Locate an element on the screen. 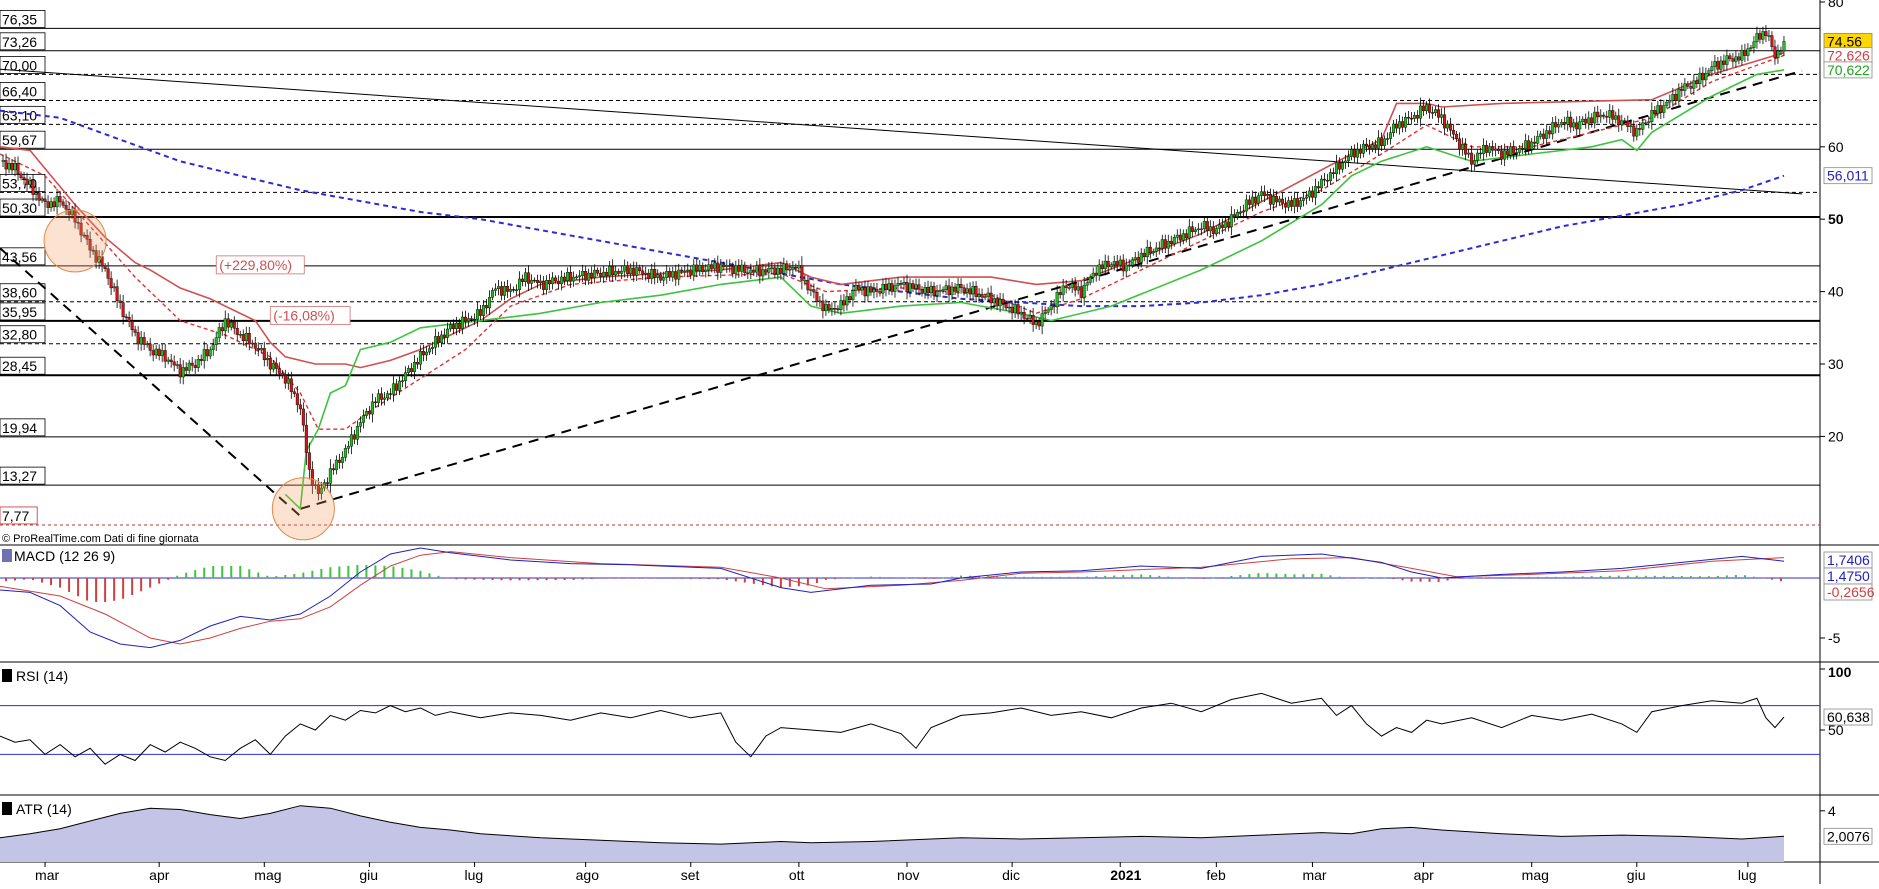  annotation-box is located at coordinates (310, 315).